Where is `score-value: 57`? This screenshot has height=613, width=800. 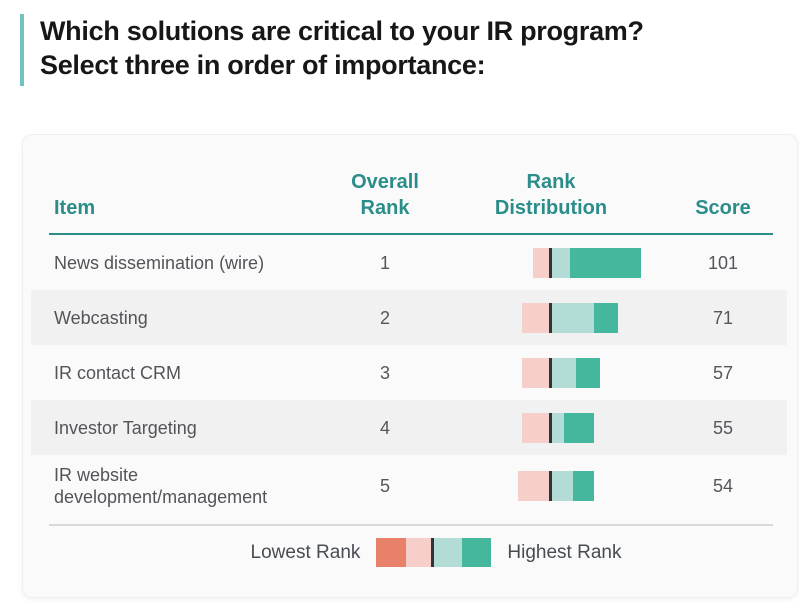 score-value: 57 is located at coordinates (723, 372).